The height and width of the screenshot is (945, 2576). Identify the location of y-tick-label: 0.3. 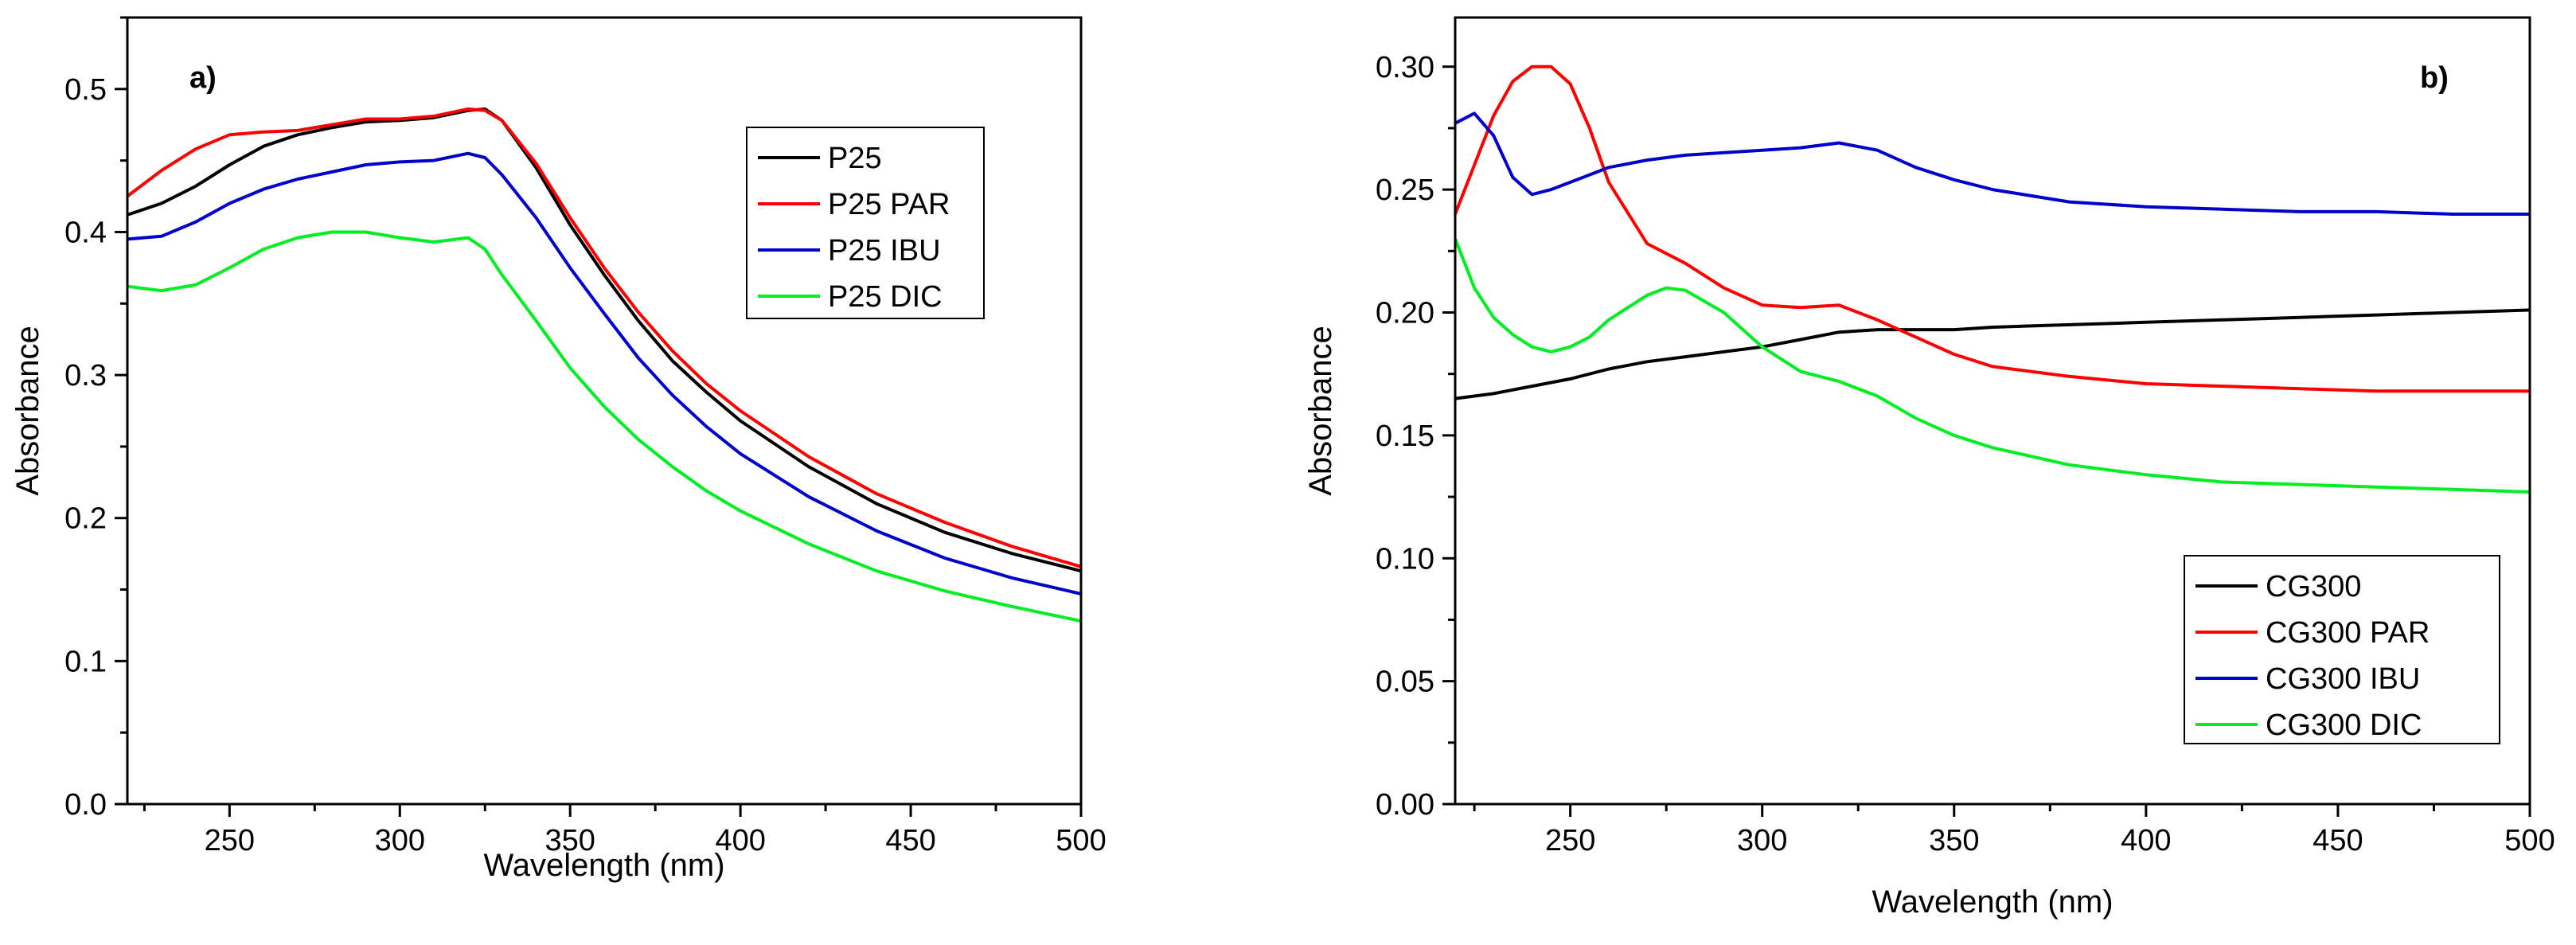
(85, 375).